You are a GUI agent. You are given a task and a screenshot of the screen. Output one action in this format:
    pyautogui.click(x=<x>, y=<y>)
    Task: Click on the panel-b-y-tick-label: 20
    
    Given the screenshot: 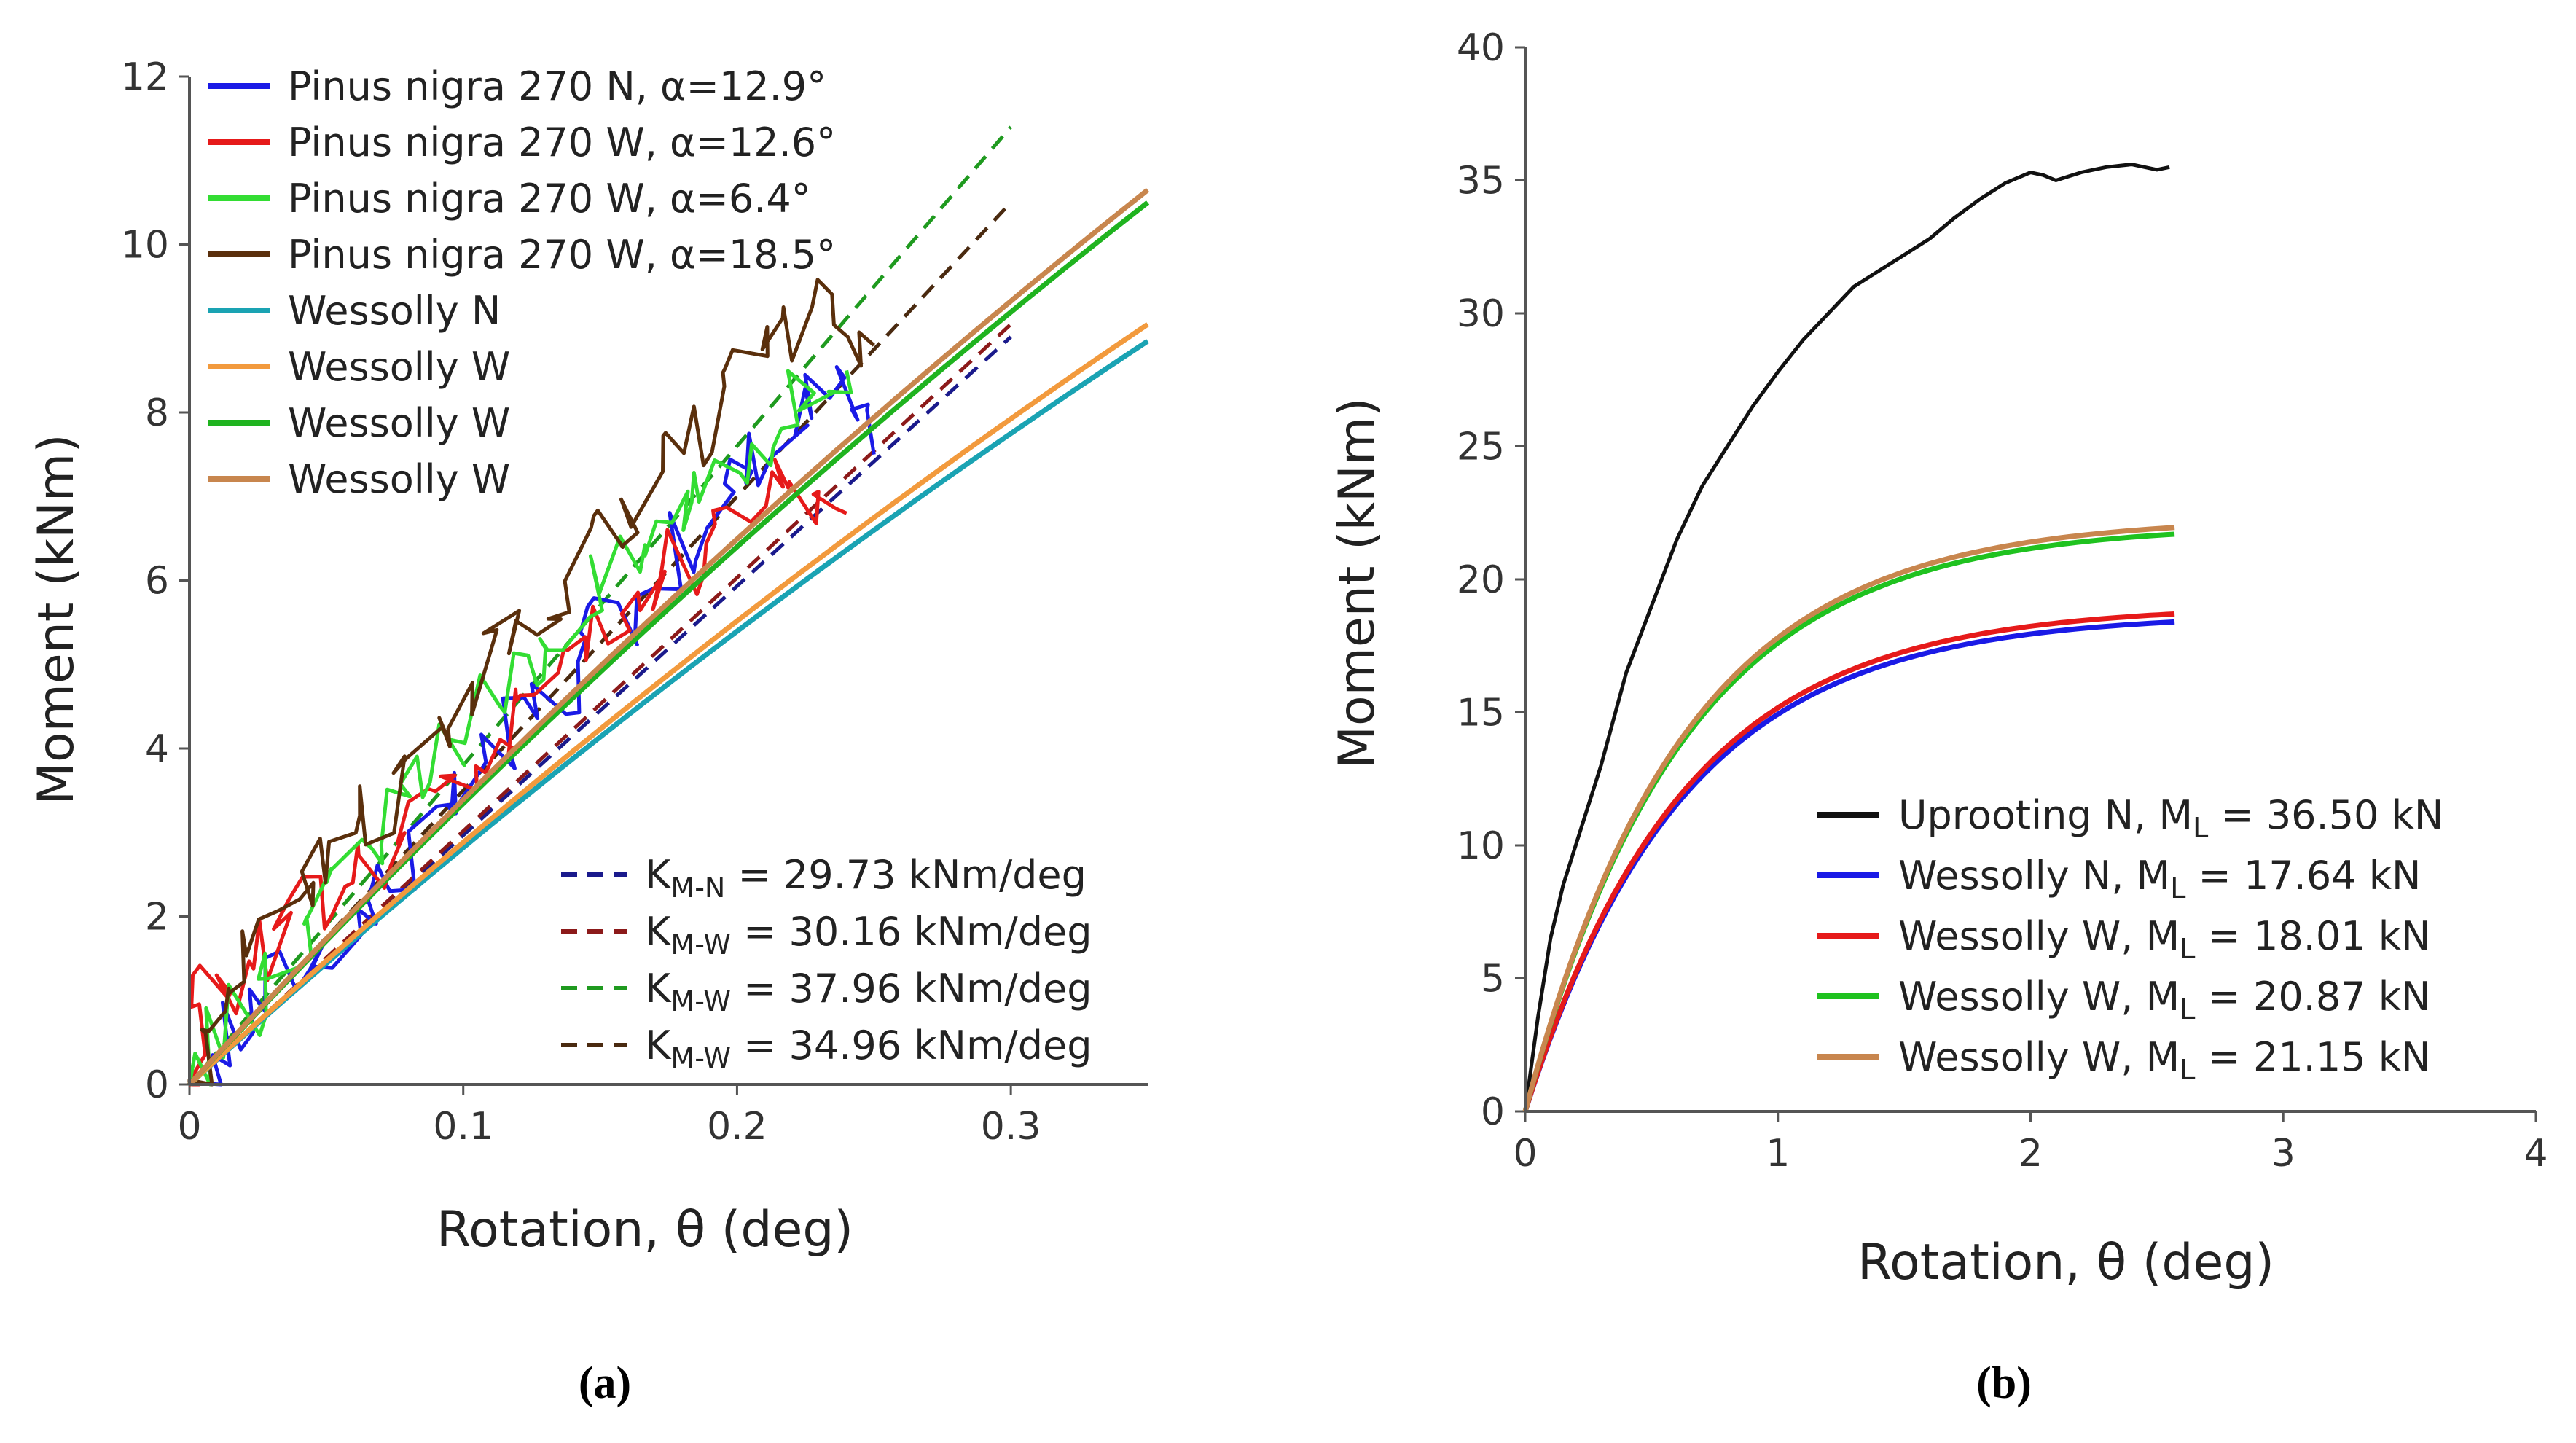 What is the action you would take?
    pyautogui.click(x=1481, y=580)
    